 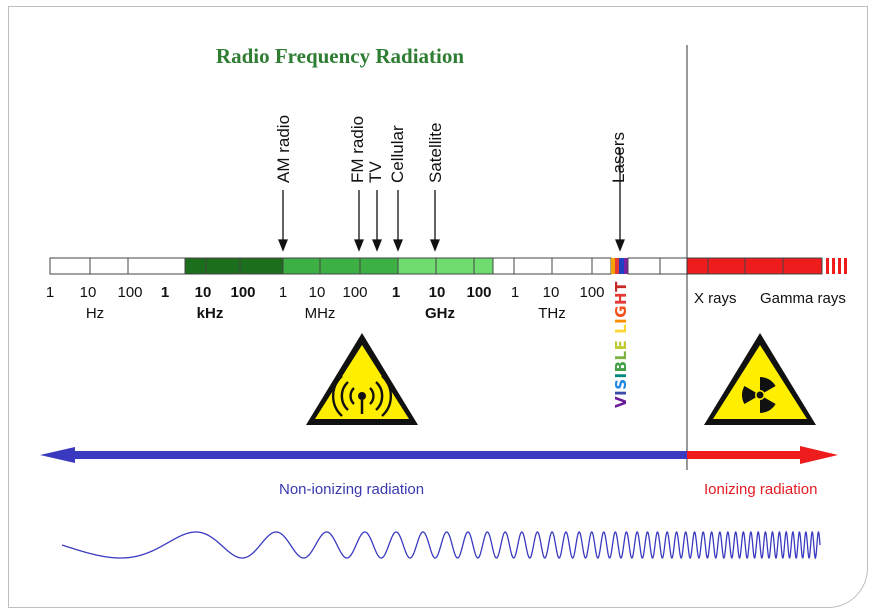 What do you see at coordinates (621, 311) in the screenshot?
I see `visible-light-letter: G` at bounding box center [621, 311].